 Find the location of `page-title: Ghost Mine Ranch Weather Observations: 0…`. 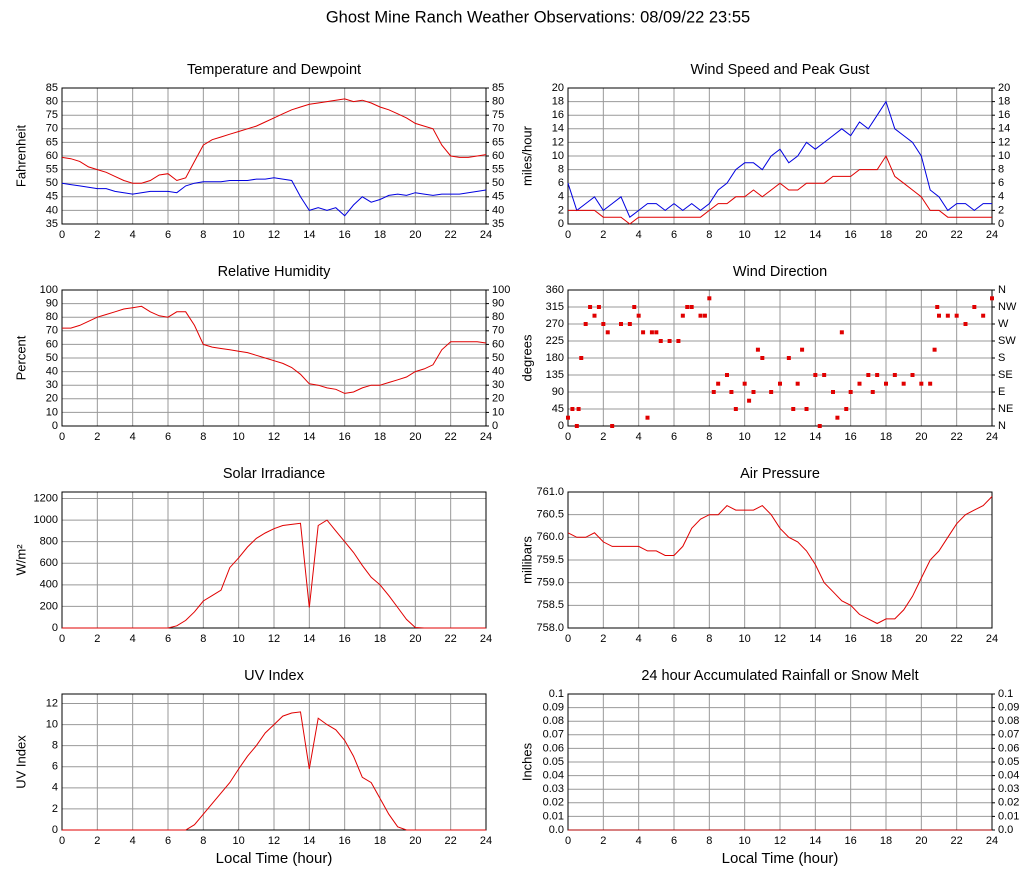

page-title: Ghost Mine Ranch Weather Observations: 0… is located at coordinates (538, 17).